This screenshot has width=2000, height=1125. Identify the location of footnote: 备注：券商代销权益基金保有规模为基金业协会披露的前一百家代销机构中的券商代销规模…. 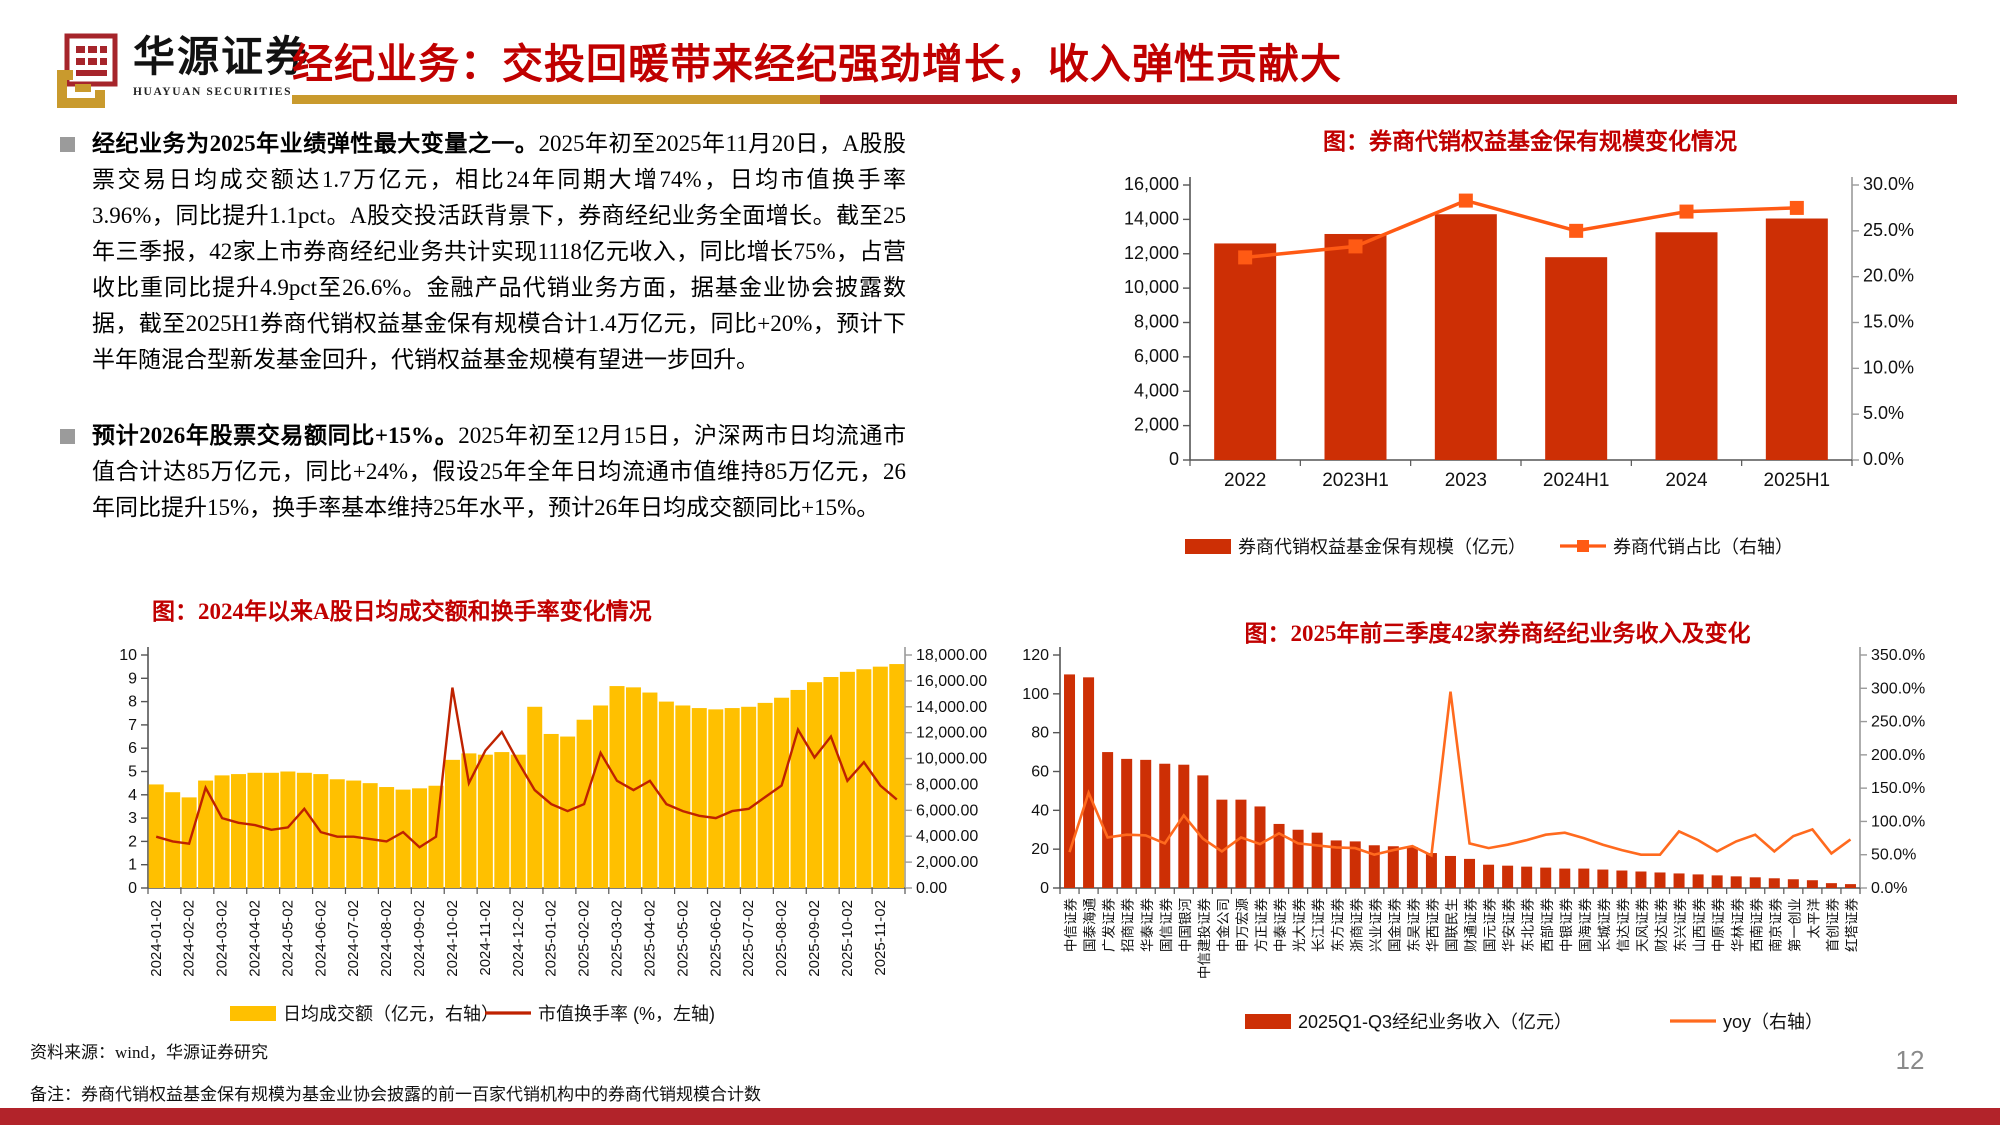
(395, 1094).